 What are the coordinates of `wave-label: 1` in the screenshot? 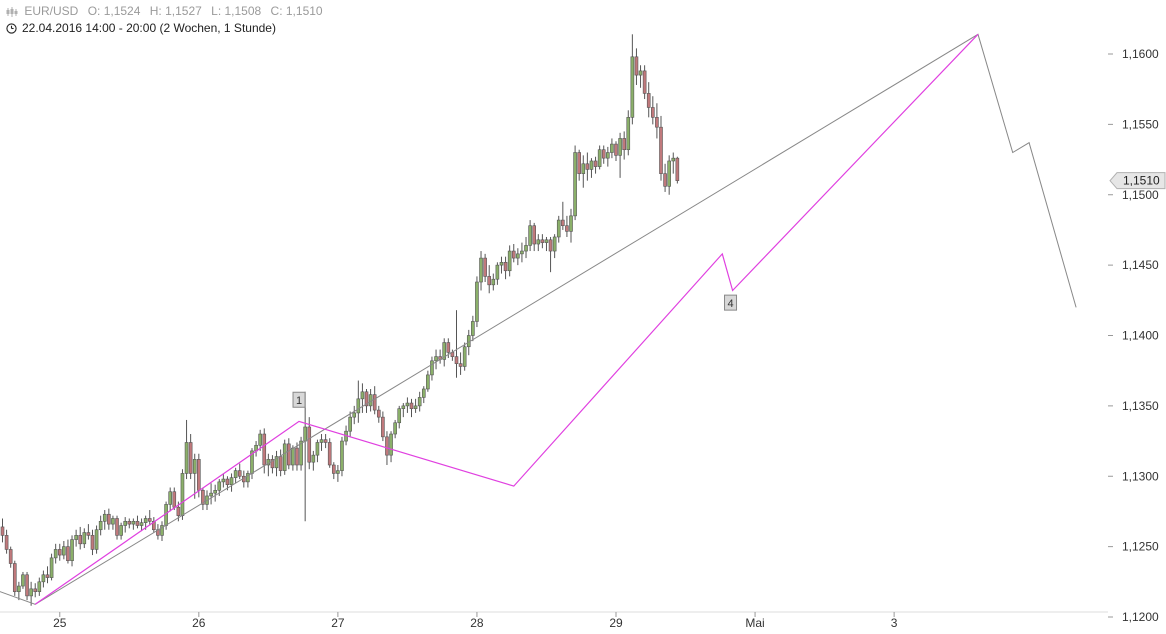 It's located at (299, 399).